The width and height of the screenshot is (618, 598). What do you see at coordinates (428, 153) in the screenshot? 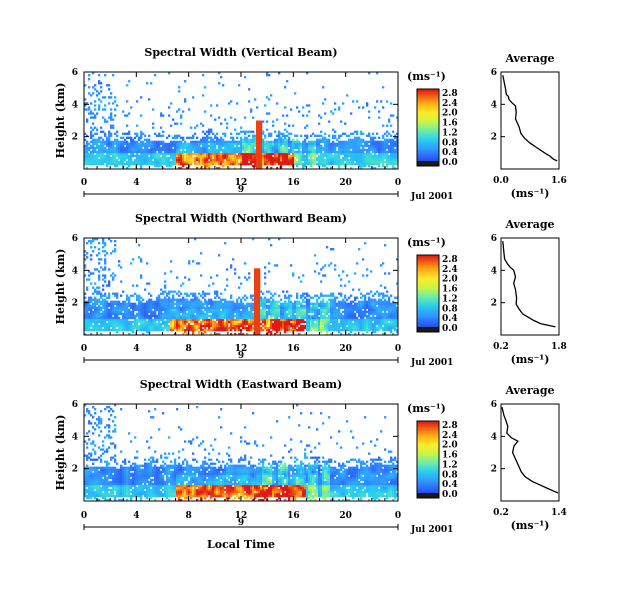
I see `colorbar-swatch` at bounding box center [428, 153].